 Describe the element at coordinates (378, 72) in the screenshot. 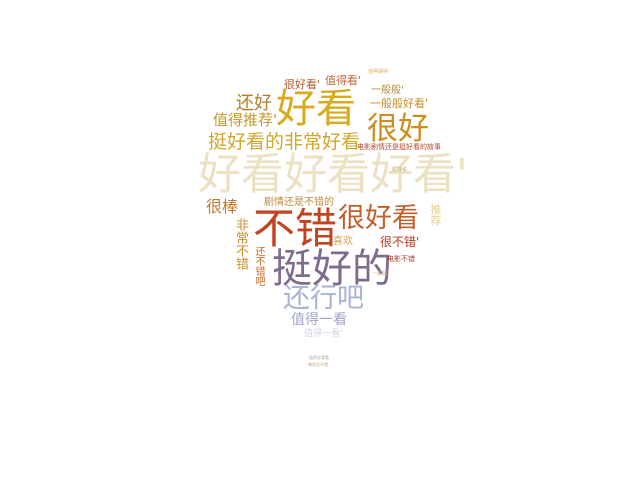

I see `word-cloud-word: 值得期待` at that location.